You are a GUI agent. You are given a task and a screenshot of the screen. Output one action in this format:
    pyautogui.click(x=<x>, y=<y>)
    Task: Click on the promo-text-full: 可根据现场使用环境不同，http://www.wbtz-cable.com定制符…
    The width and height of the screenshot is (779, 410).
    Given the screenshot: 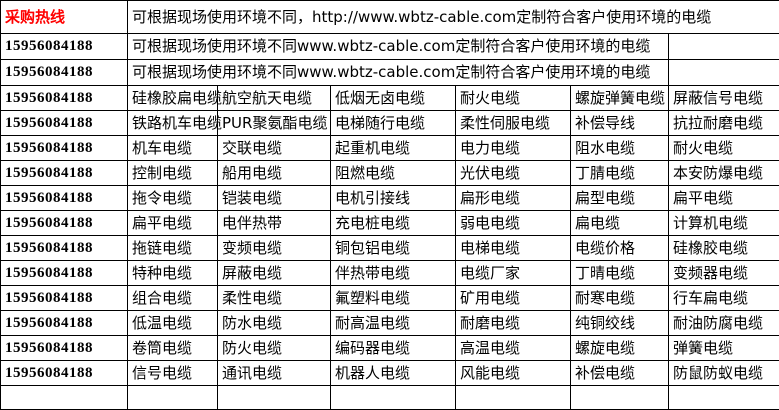 What is the action you would take?
    pyautogui.click(x=453, y=17)
    